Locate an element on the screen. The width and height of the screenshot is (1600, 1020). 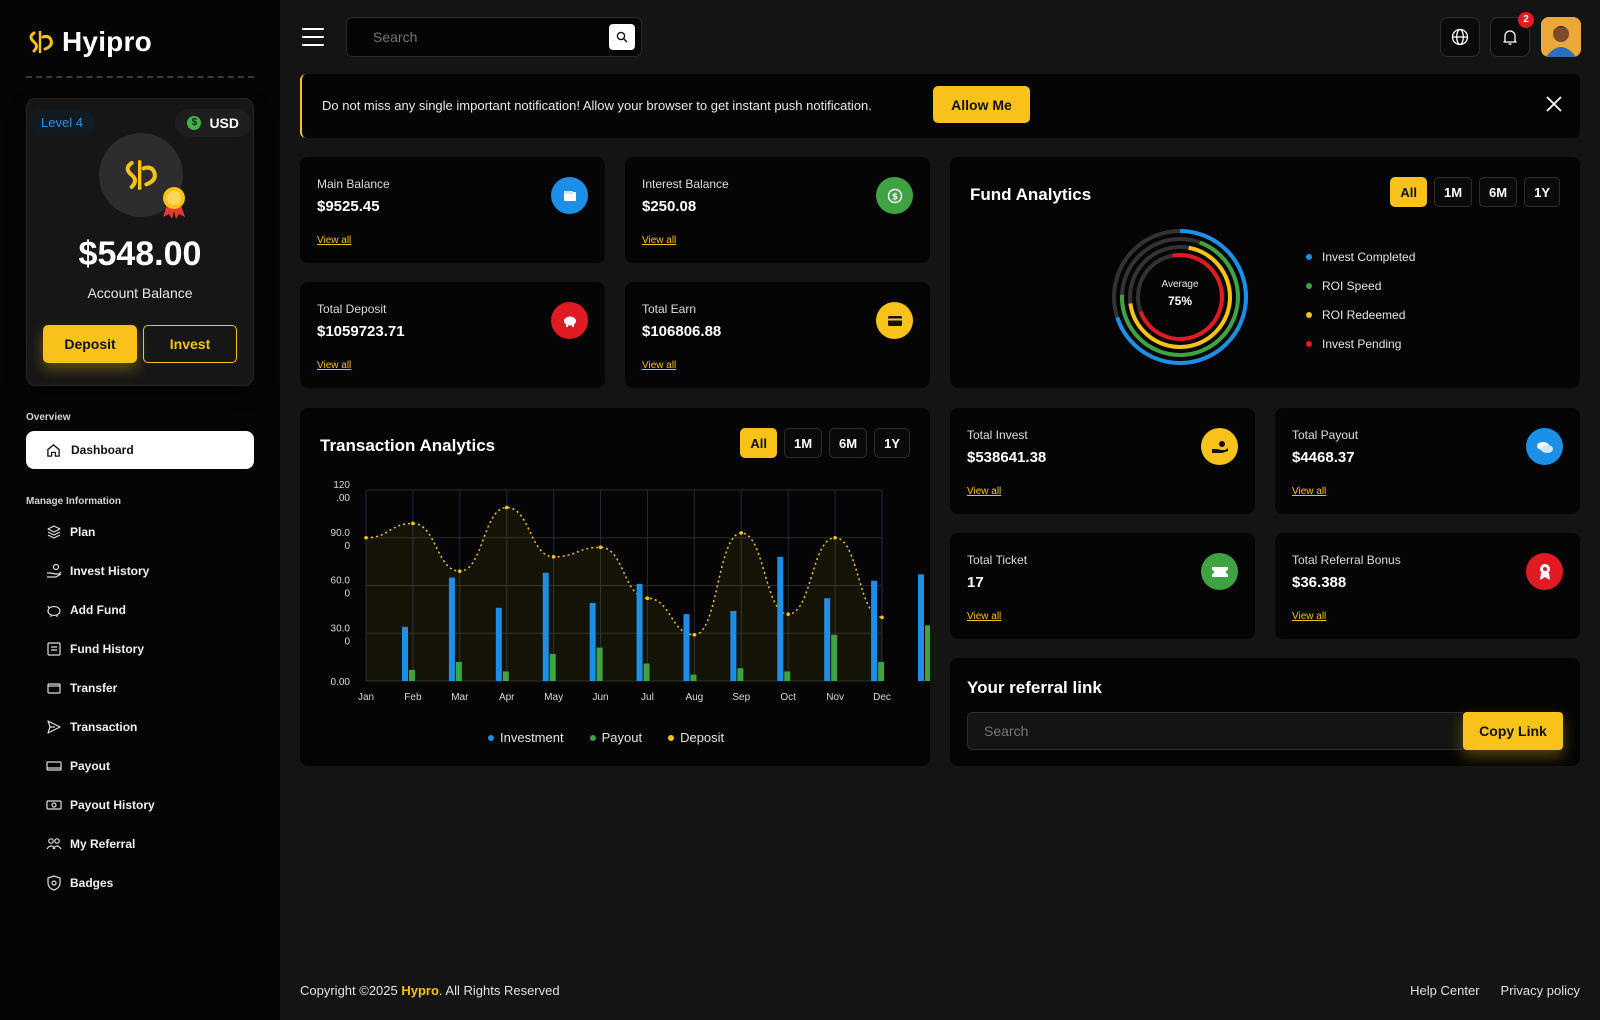
invest-button: Invest is located at coordinates (190, 344).